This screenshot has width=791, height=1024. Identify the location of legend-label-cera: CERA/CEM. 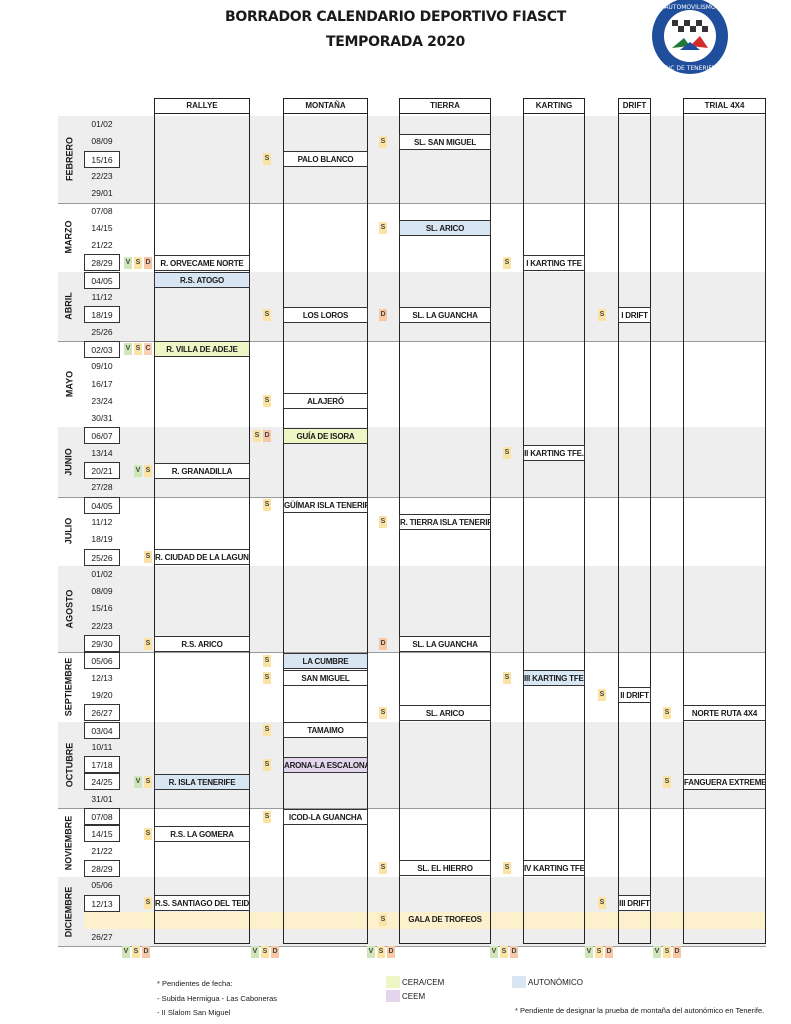
(423, 982).